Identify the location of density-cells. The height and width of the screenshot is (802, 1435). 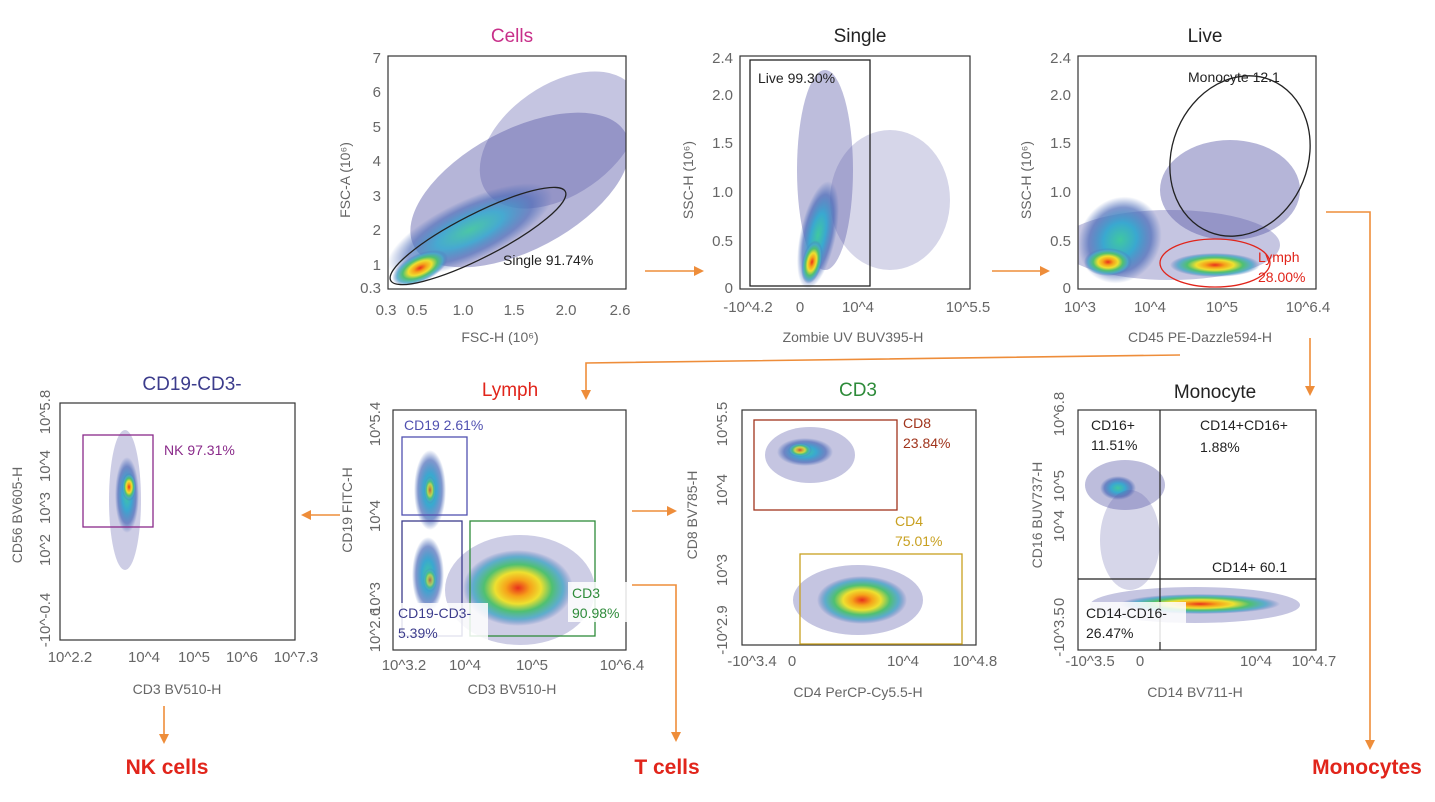
(507, 178).